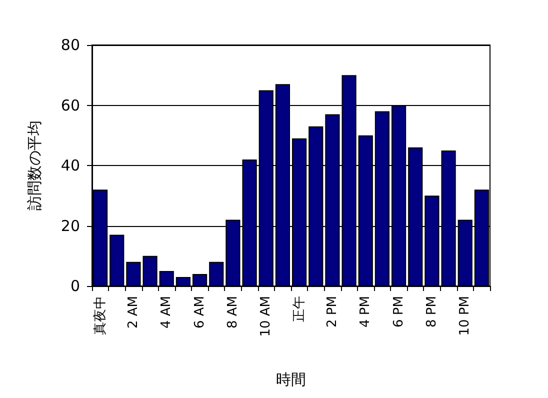  I want to click on x-tick-label: 10 PM, so click(465, 316).